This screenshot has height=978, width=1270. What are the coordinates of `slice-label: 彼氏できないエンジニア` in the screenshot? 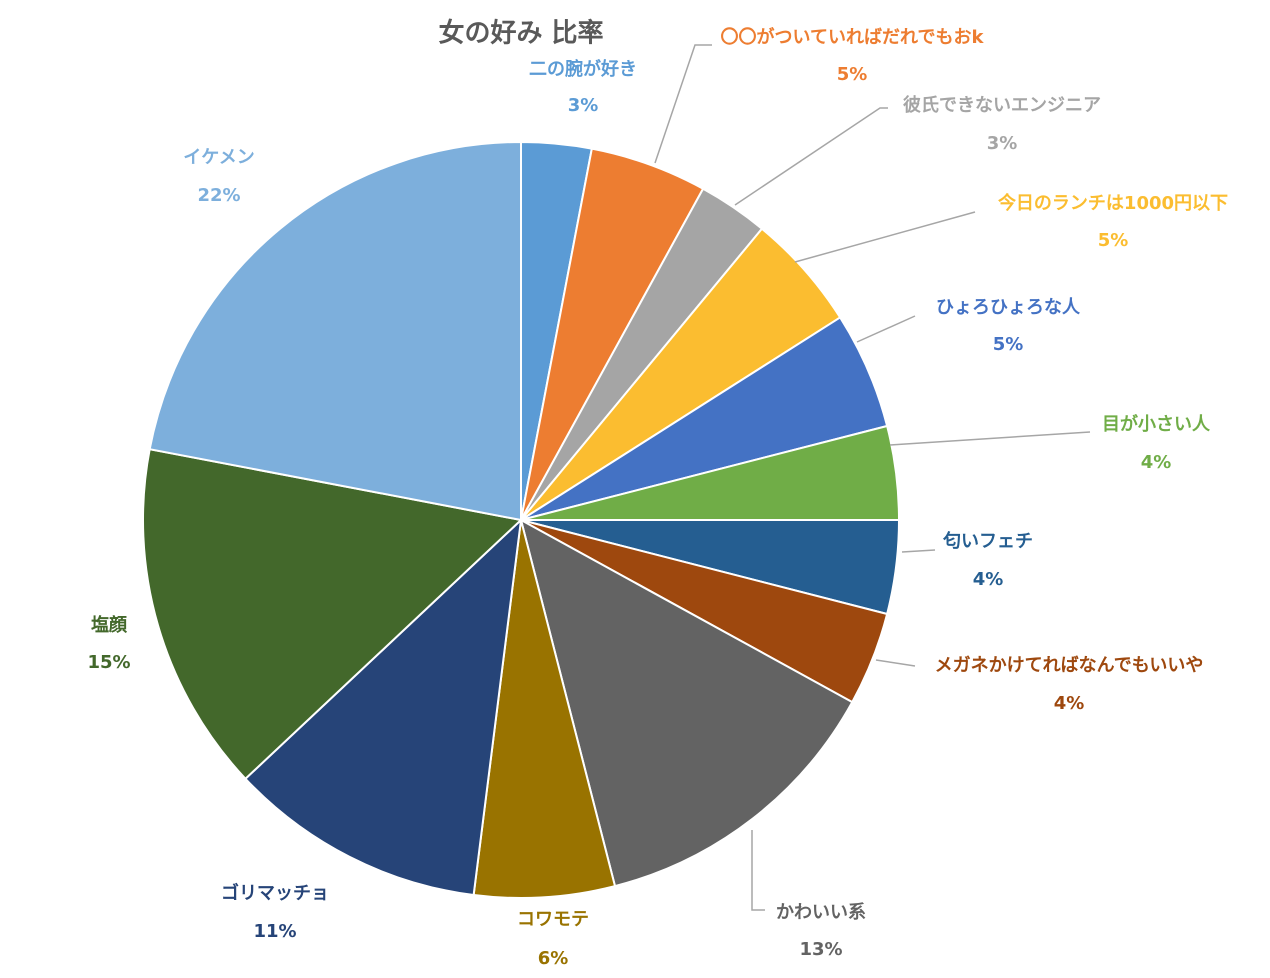 It's located at (1002, 105).